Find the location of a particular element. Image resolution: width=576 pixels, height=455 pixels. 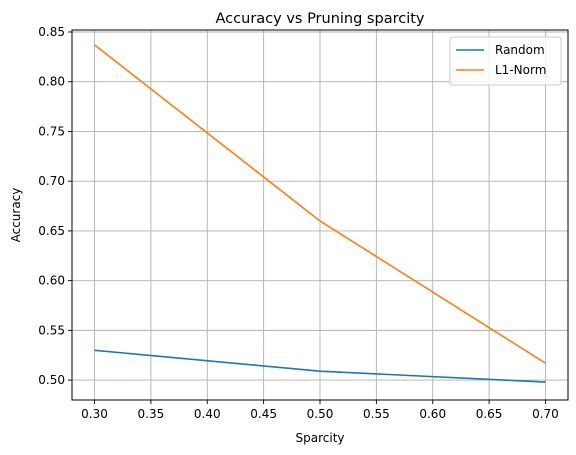

series-line-random is located at coordinates (320, 366).